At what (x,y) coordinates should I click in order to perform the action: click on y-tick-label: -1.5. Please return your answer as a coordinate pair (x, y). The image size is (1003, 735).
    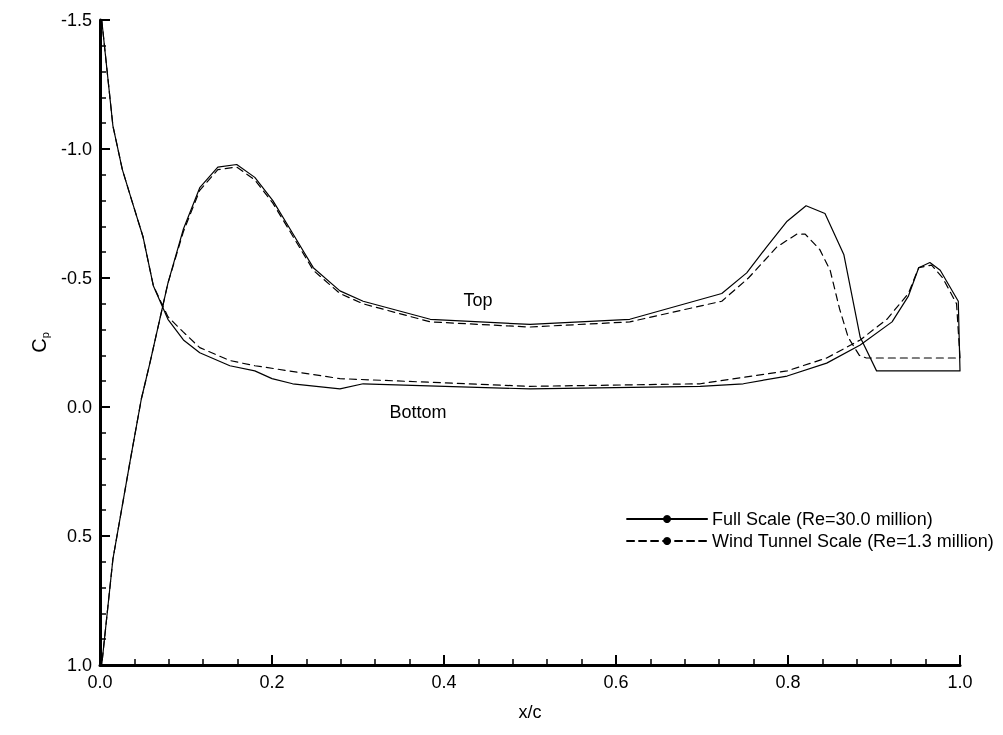
    Looking at the image, I should click on (76, 20).